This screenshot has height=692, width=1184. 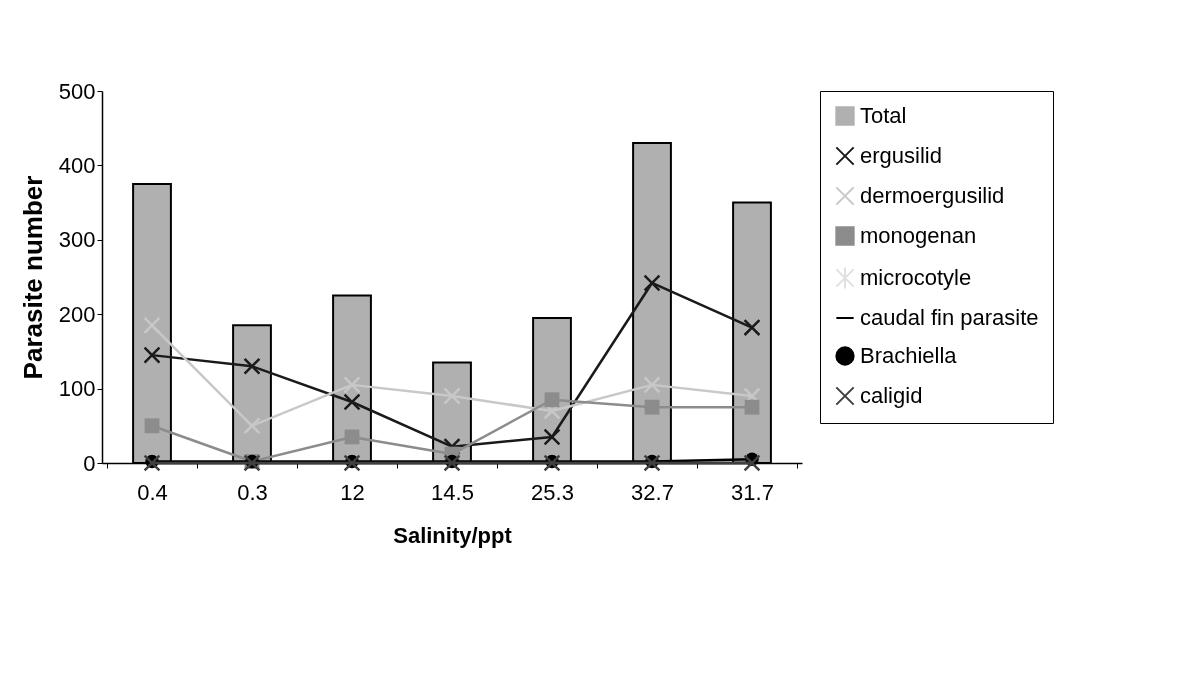 What do you see at coordinates (891, 395) in the screenshot?
I see `legend-label: caligid` at bounding box center [891, 395].